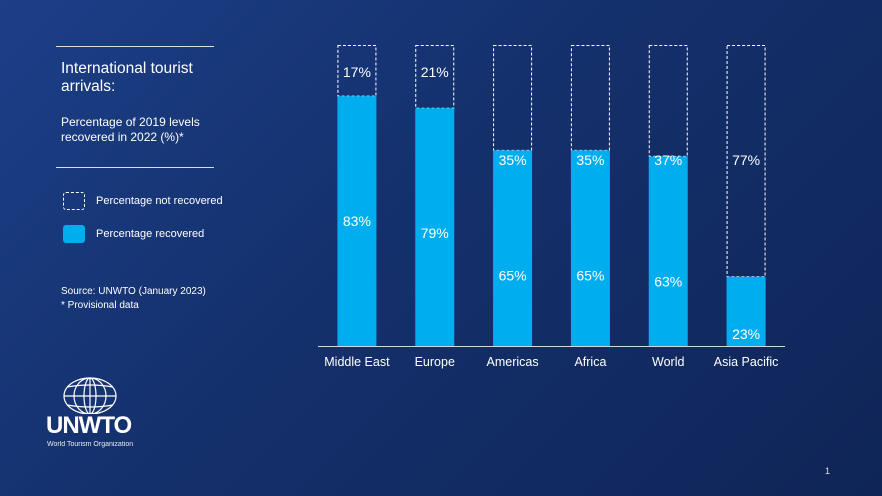 The image size is (882, 496). What do you see at coordinates (435, 72) in the screenshot?
I see `data-label-not-recovered: 21%` at bounding box center [435, 72].